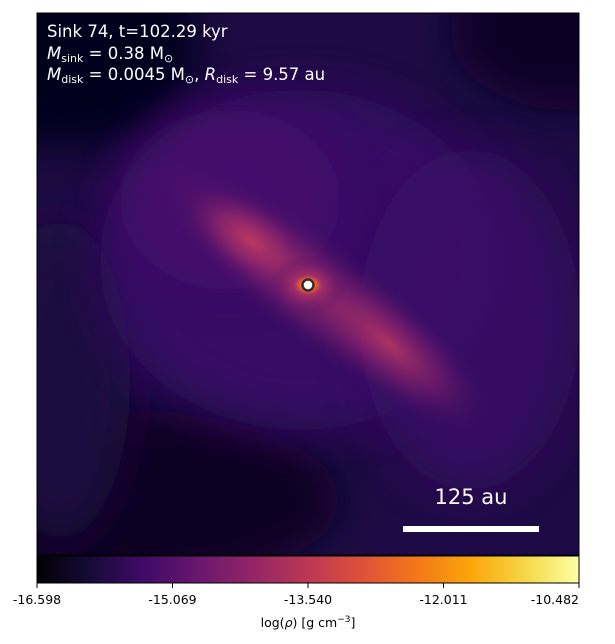 The height and width of the screenshot is (644, 615). I want to click on colorbar, so click(308, 569).